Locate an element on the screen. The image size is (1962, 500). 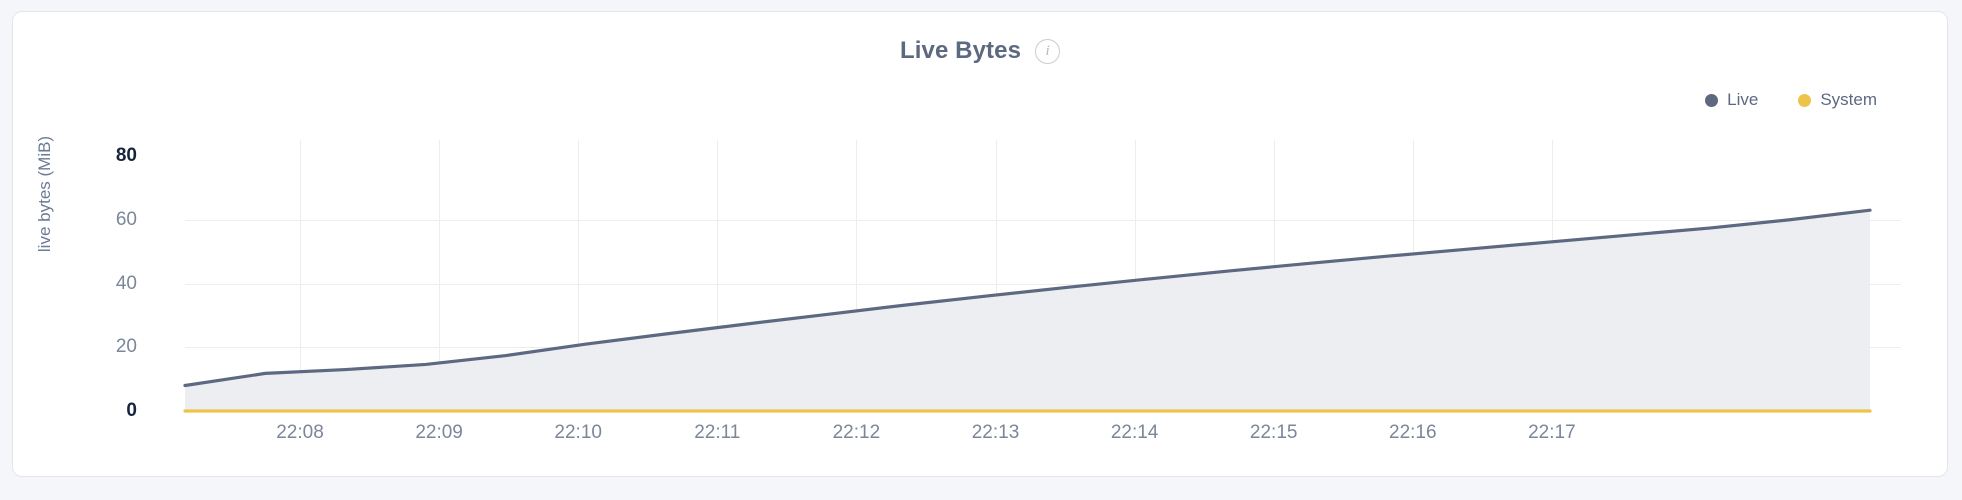
x-tick-label: 22:14 is located at coordinates (1134, 432).